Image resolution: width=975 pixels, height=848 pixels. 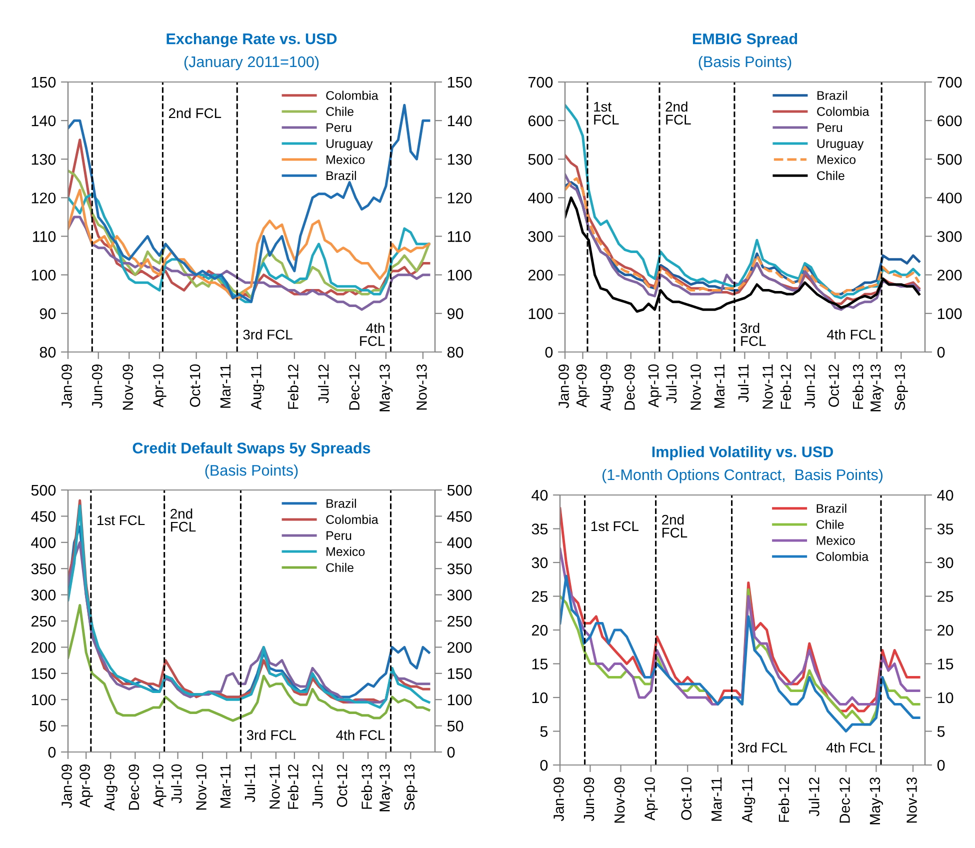 What do you see at coordinates (544, 731) in the screenshot?
I see `y-tick-label: 5` at bounding box center [544, 731].